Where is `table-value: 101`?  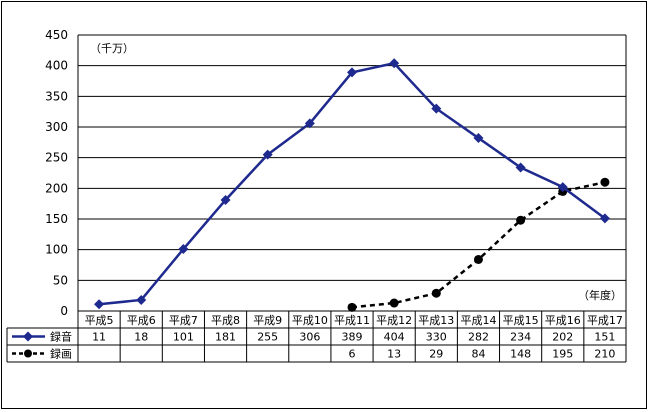
table-value: 101 is located at coordinates (183, 337).